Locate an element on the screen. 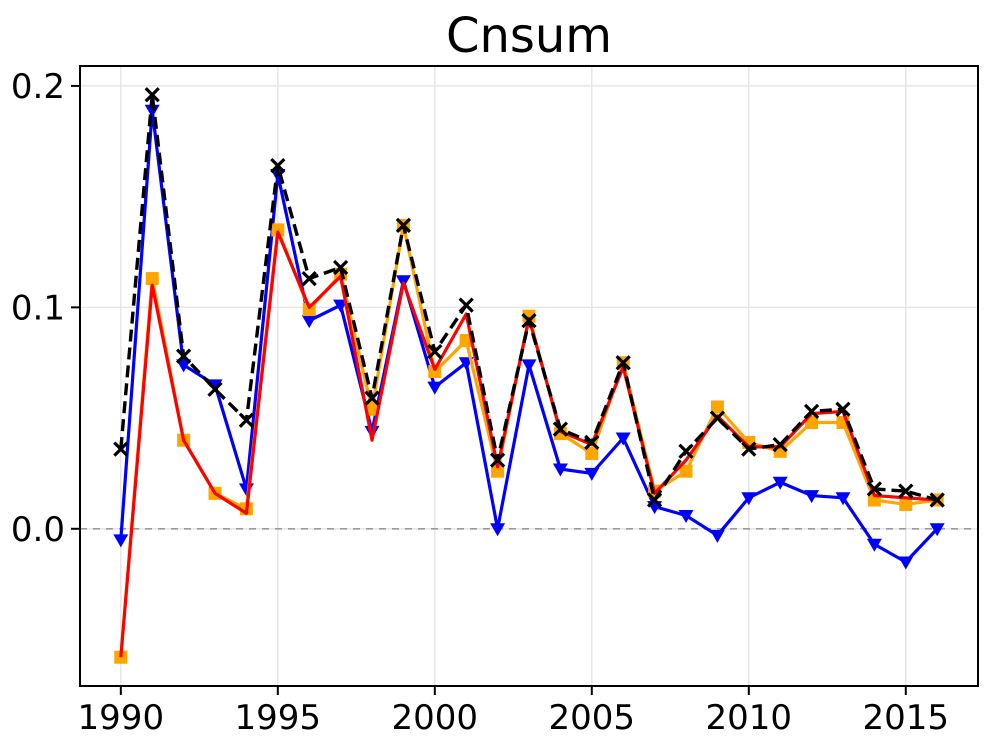  y-tick-label: 0.2 is located at coordinates (38, 87).